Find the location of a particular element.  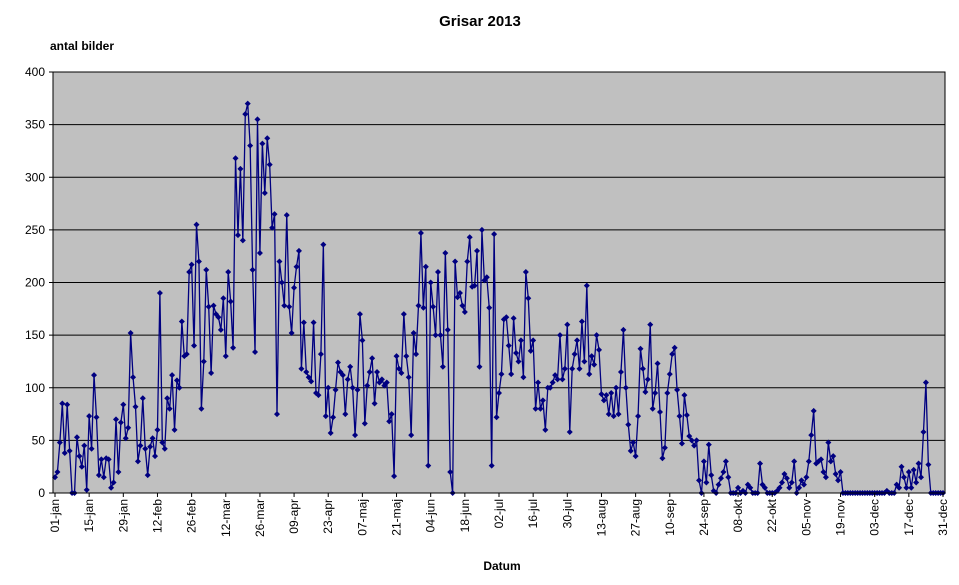

x-tick-label: 31-dec is located at coordinates (943, 517).